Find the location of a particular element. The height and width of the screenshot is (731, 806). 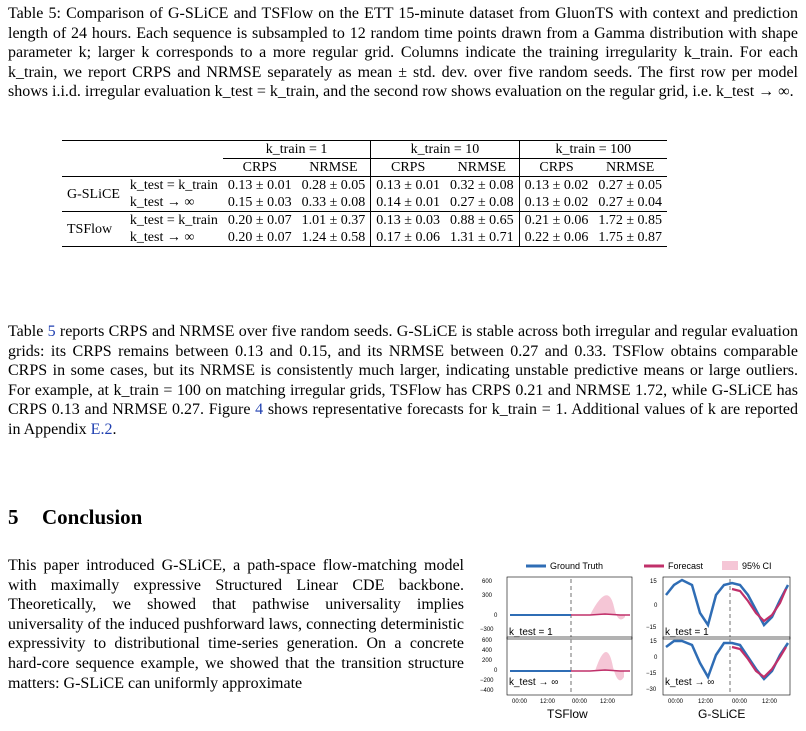

table-cell: 1.01 ± 0.37 is located at coordinates (333, 220).